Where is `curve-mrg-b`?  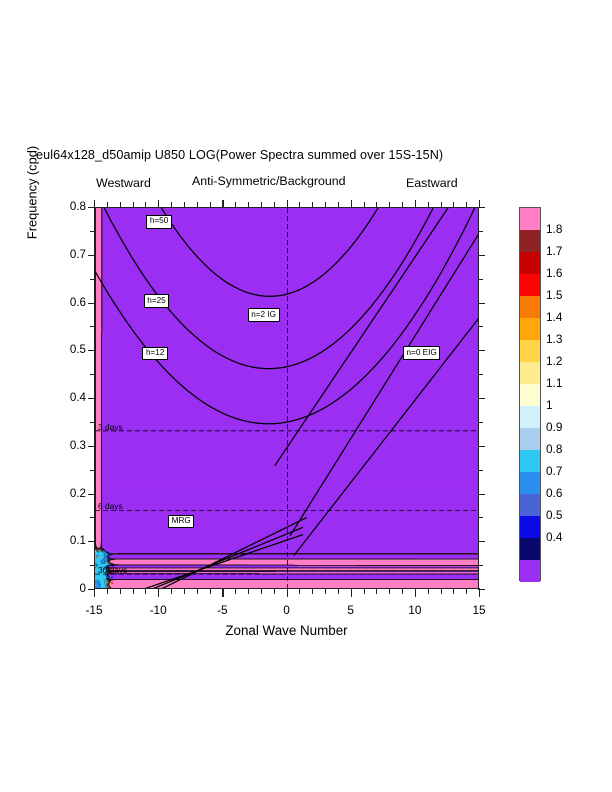 curve-mrg-b is located at coordinates (228, 557).